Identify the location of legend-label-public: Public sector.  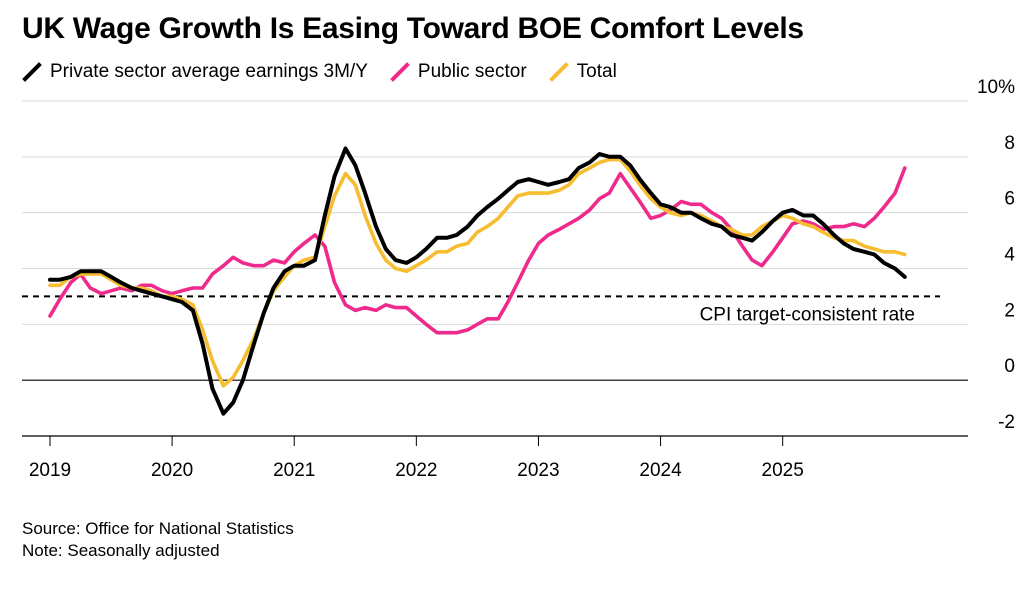
(472, 71).